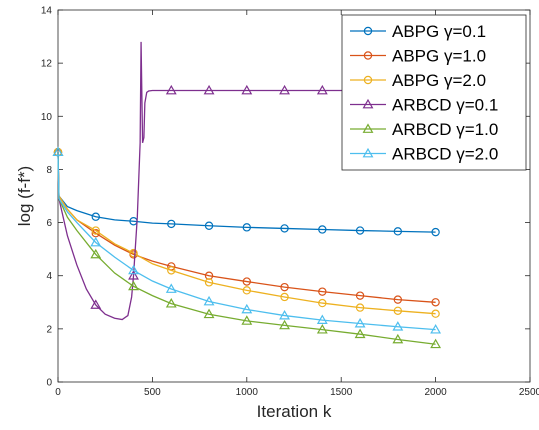 Image resolution: width=539 pixels, height=430 pixels. What do you see at coordinates (47, 64) in the screenshot?
I see `y-tick-label: 12` at bounding box center [47, 64].